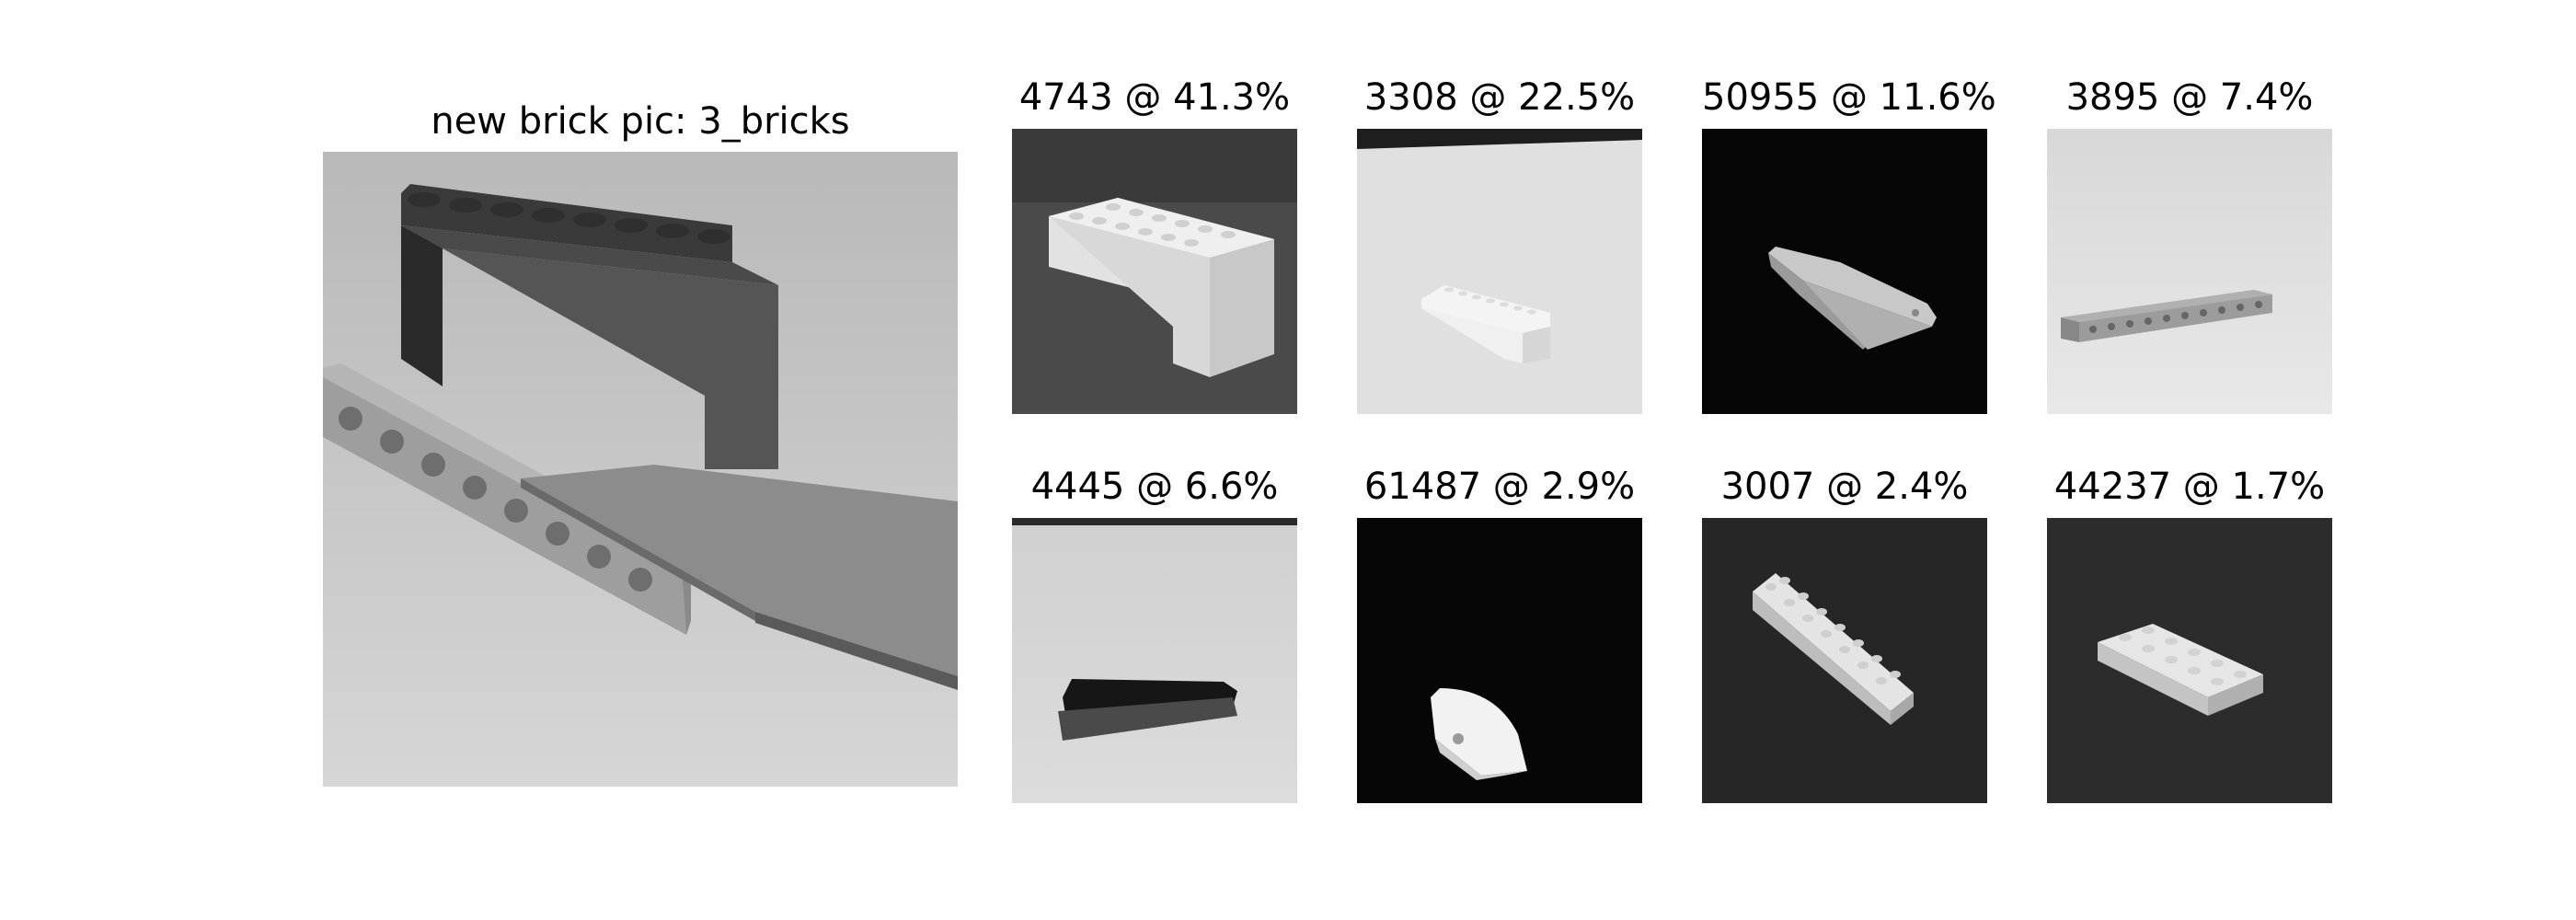  Describe the element at coordinates (1844, 487) in the screenshot. I see `match-7-title: 3007 @ 2.4%` at that location.